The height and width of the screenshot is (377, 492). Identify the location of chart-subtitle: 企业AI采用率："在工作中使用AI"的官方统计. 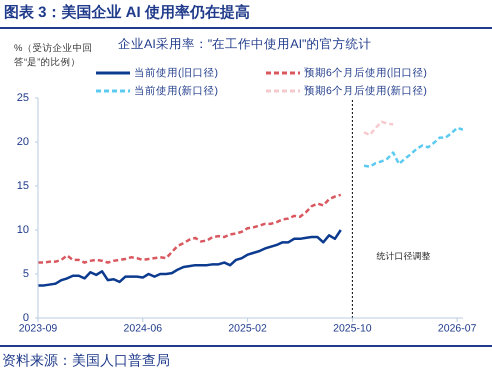
(245, 44).